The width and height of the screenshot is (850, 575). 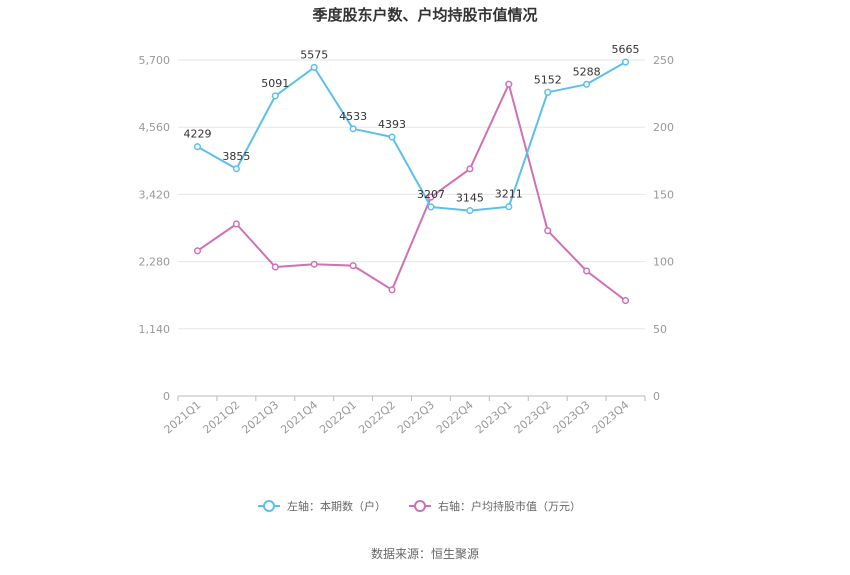 What do you see at coordinates (533, 417) in the screenshot?
I see `x-tick-label: 2023Q2` at bounding box center [533, 417].